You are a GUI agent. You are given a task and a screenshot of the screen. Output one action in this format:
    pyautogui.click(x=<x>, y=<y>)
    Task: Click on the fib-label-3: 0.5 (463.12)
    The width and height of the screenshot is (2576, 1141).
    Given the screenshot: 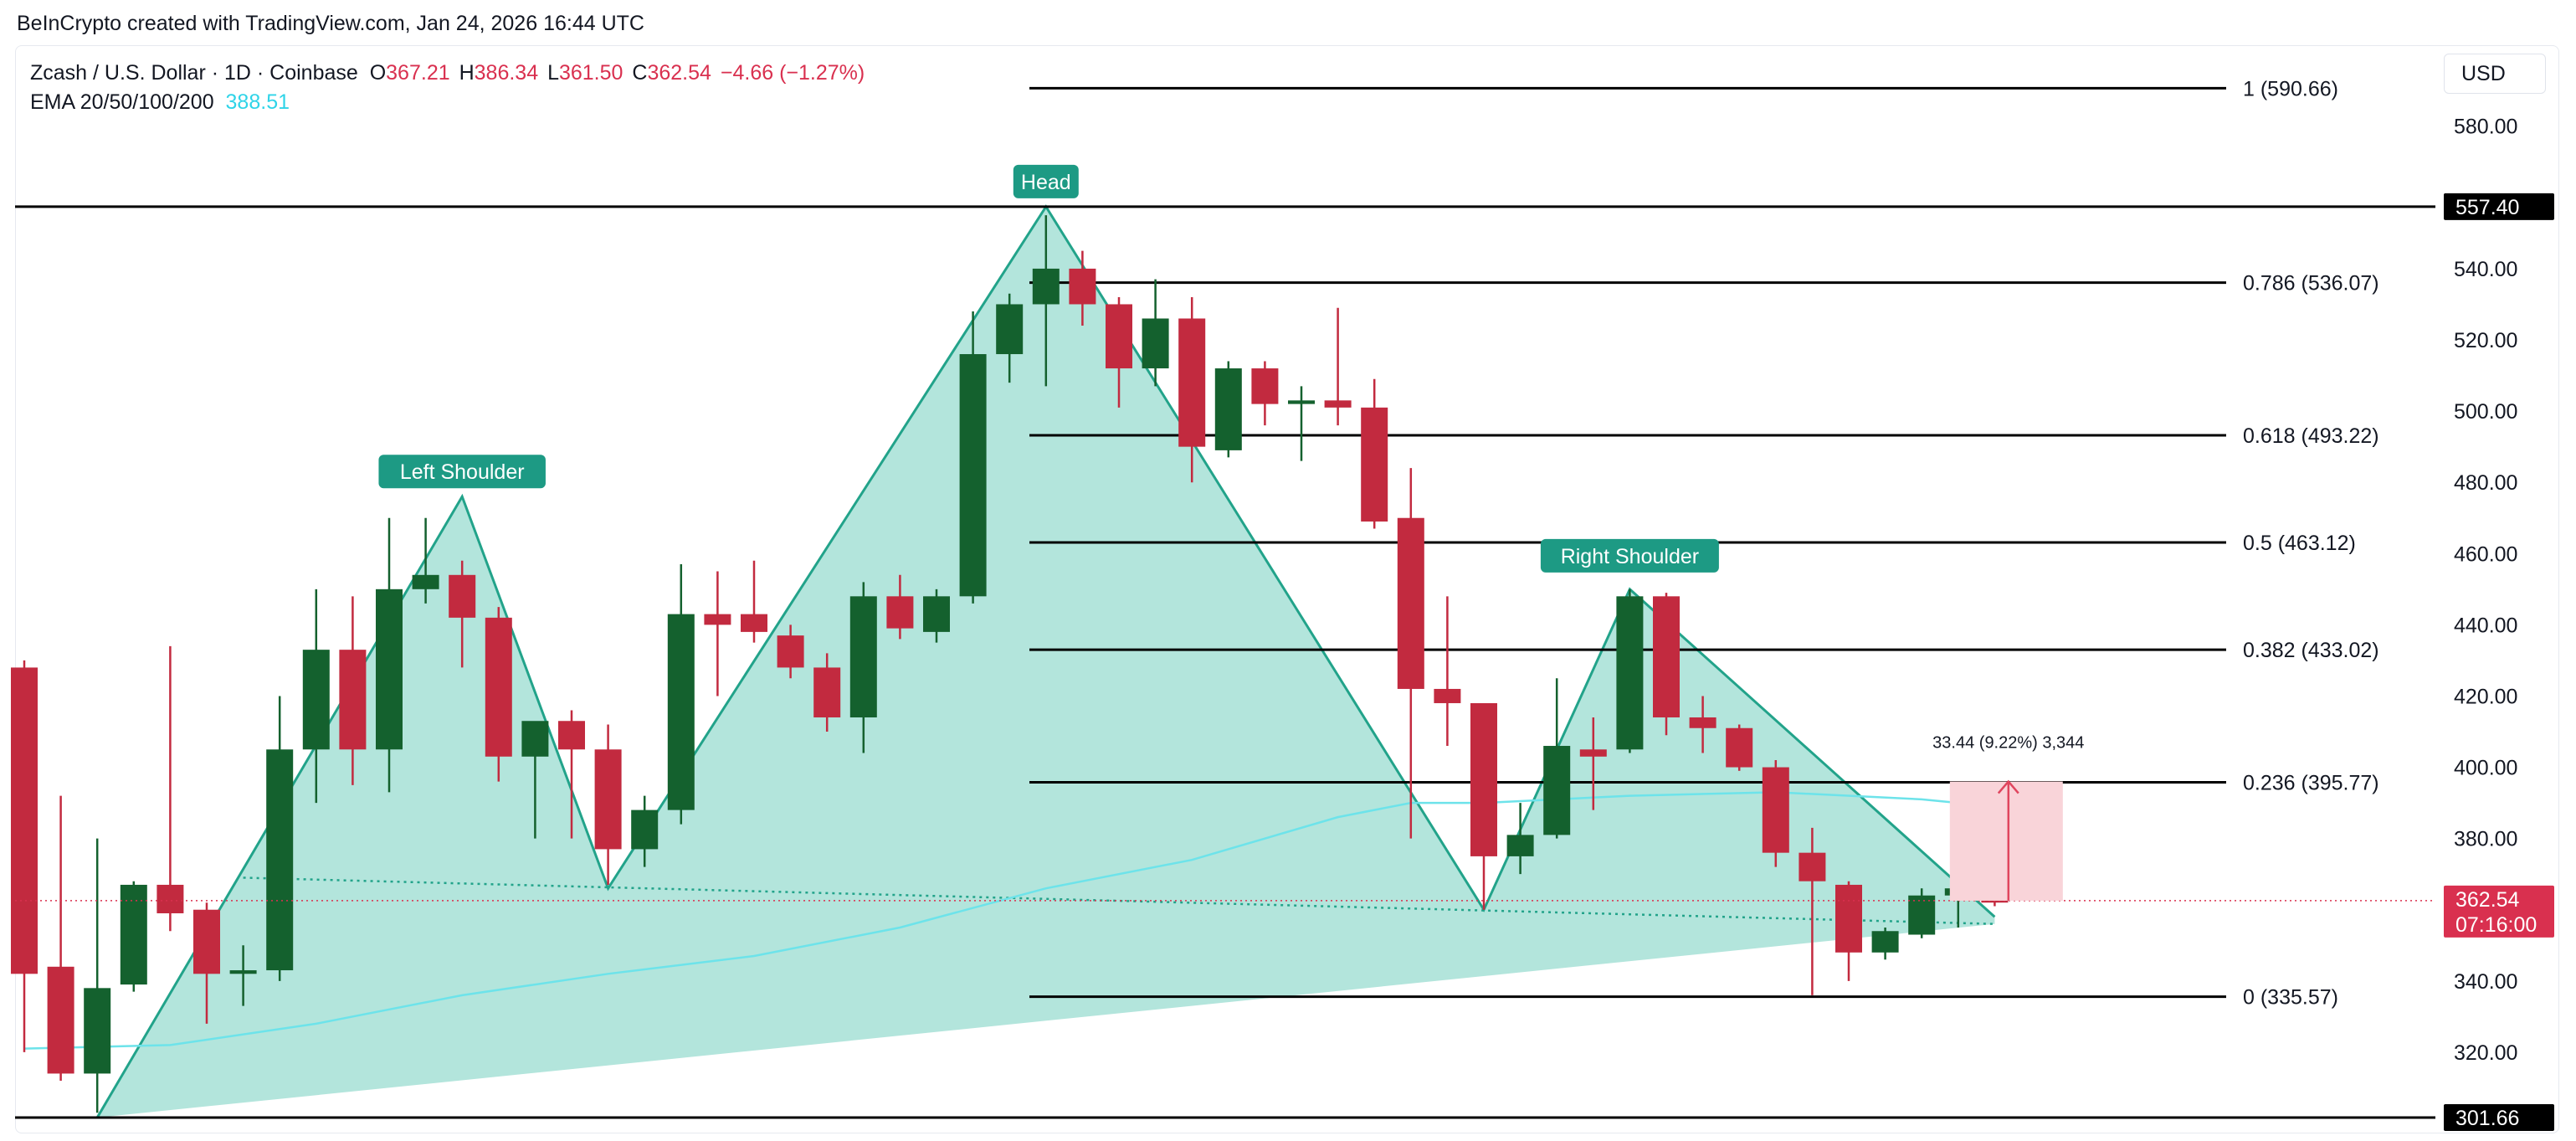 What is the action you would take?
    pyautogui.click(x=2299, y=543)
    